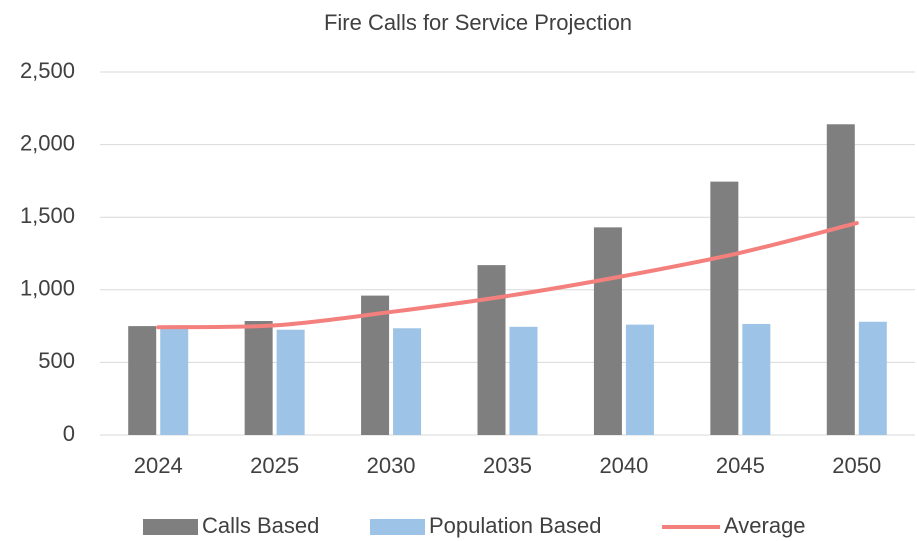 The width and height of the screenshot is (917, 541). Describe the element at coordinates (158, 465) in the screenshot. I see `x-tick-label: 2024` at that location.